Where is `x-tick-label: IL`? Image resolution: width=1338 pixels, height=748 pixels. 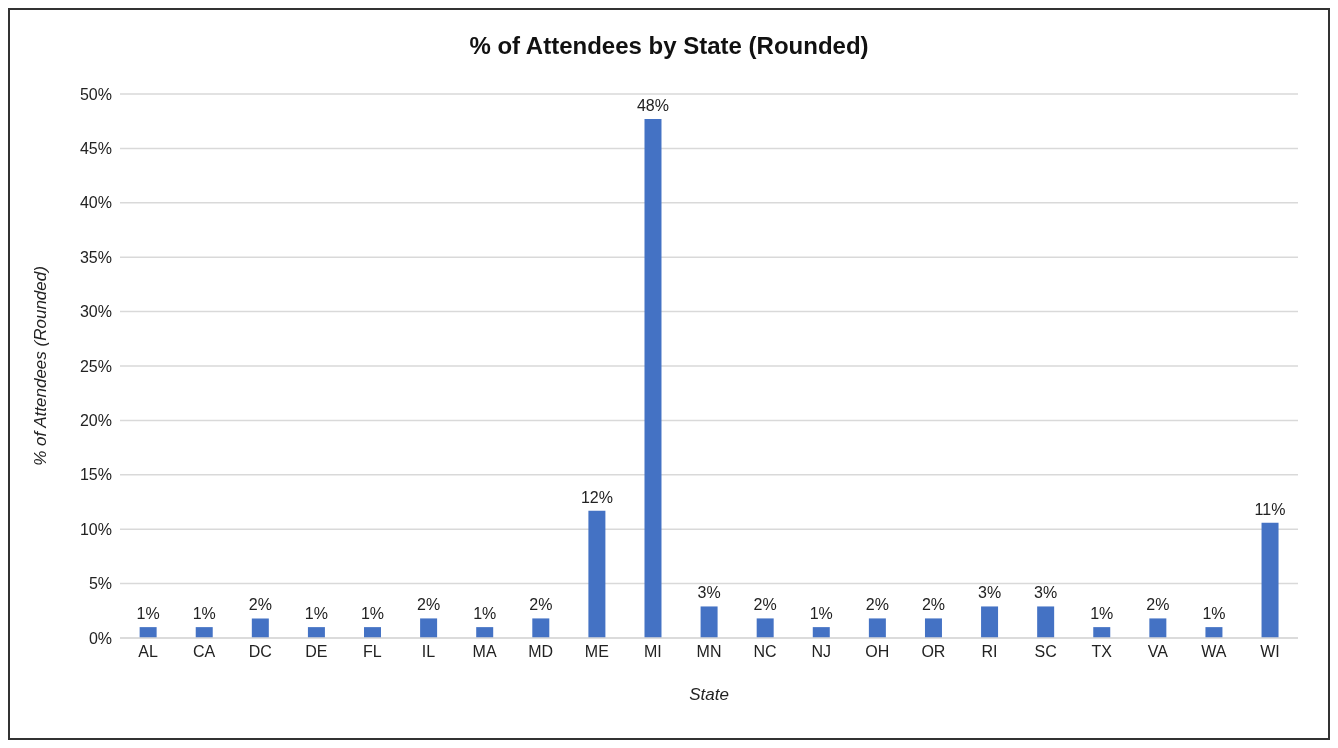
x-tick-label: IL is located at coordinates (428, 652).